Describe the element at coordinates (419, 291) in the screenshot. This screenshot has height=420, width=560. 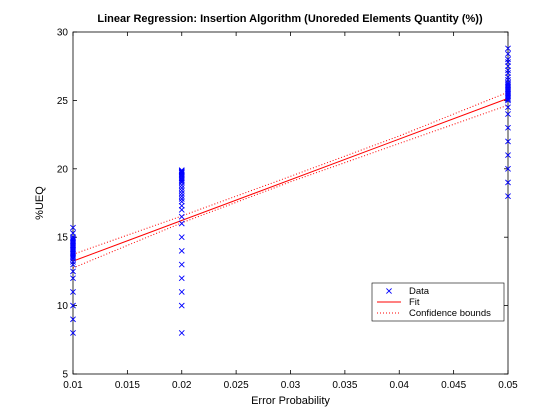
I see `legend-label-data: Data` at that location.